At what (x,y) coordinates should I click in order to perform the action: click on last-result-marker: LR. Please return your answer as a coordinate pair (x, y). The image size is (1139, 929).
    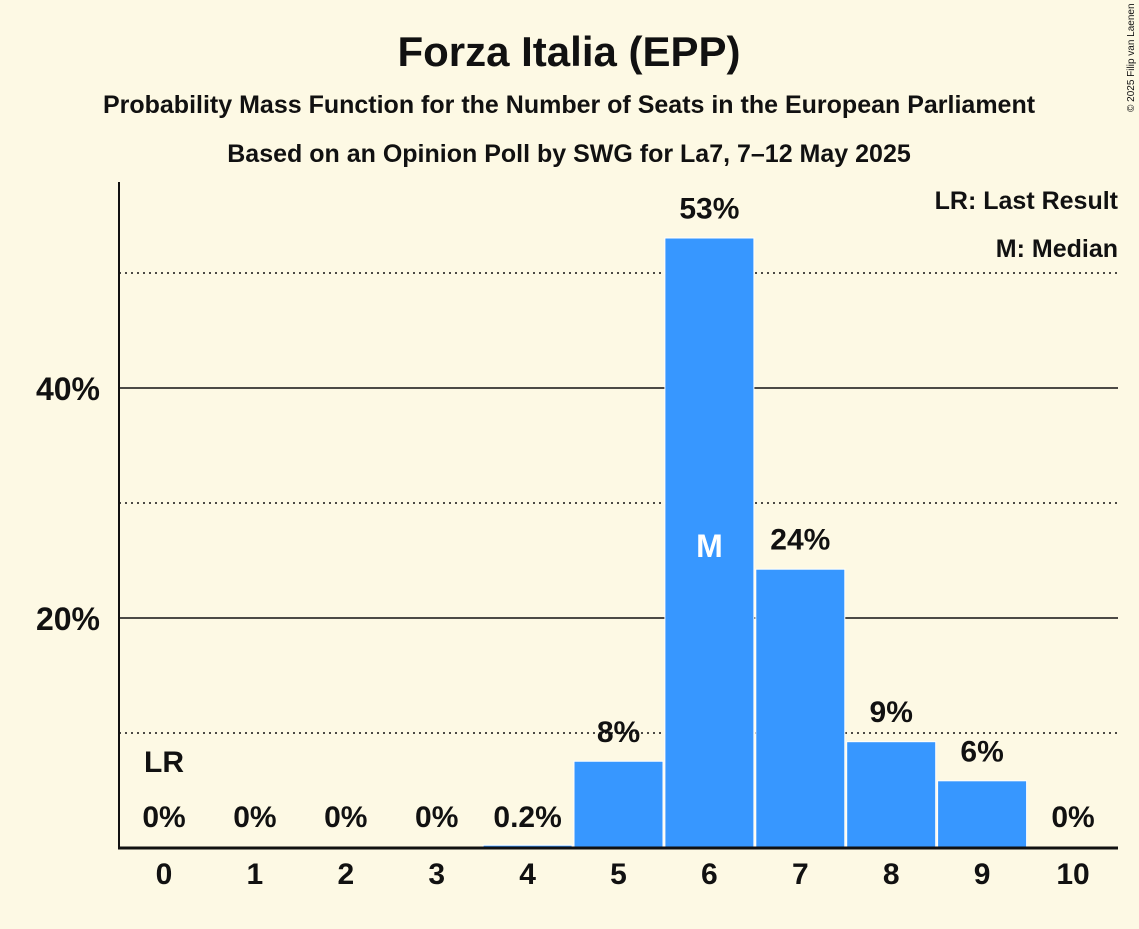
    Looking at the image, I should click on (164, 762).